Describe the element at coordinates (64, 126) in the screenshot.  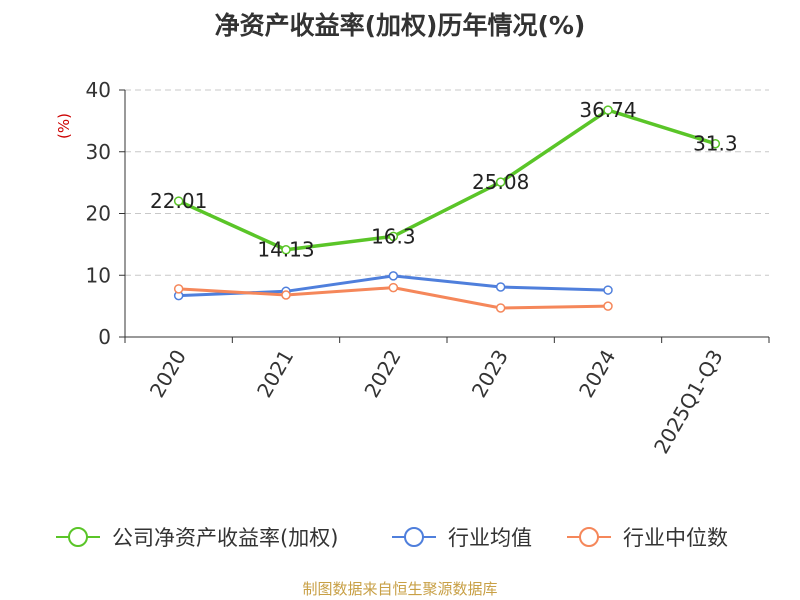
I see `y-axis-label: (%)` at that location.